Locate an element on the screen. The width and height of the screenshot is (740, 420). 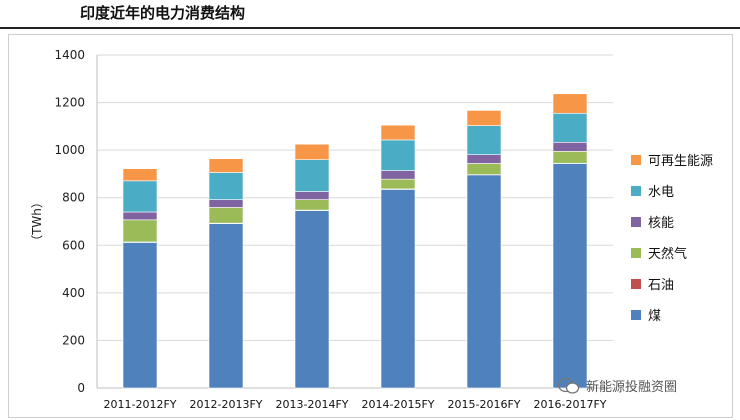
y-axis-label: （TWh） is located at coordinates (37, 221).